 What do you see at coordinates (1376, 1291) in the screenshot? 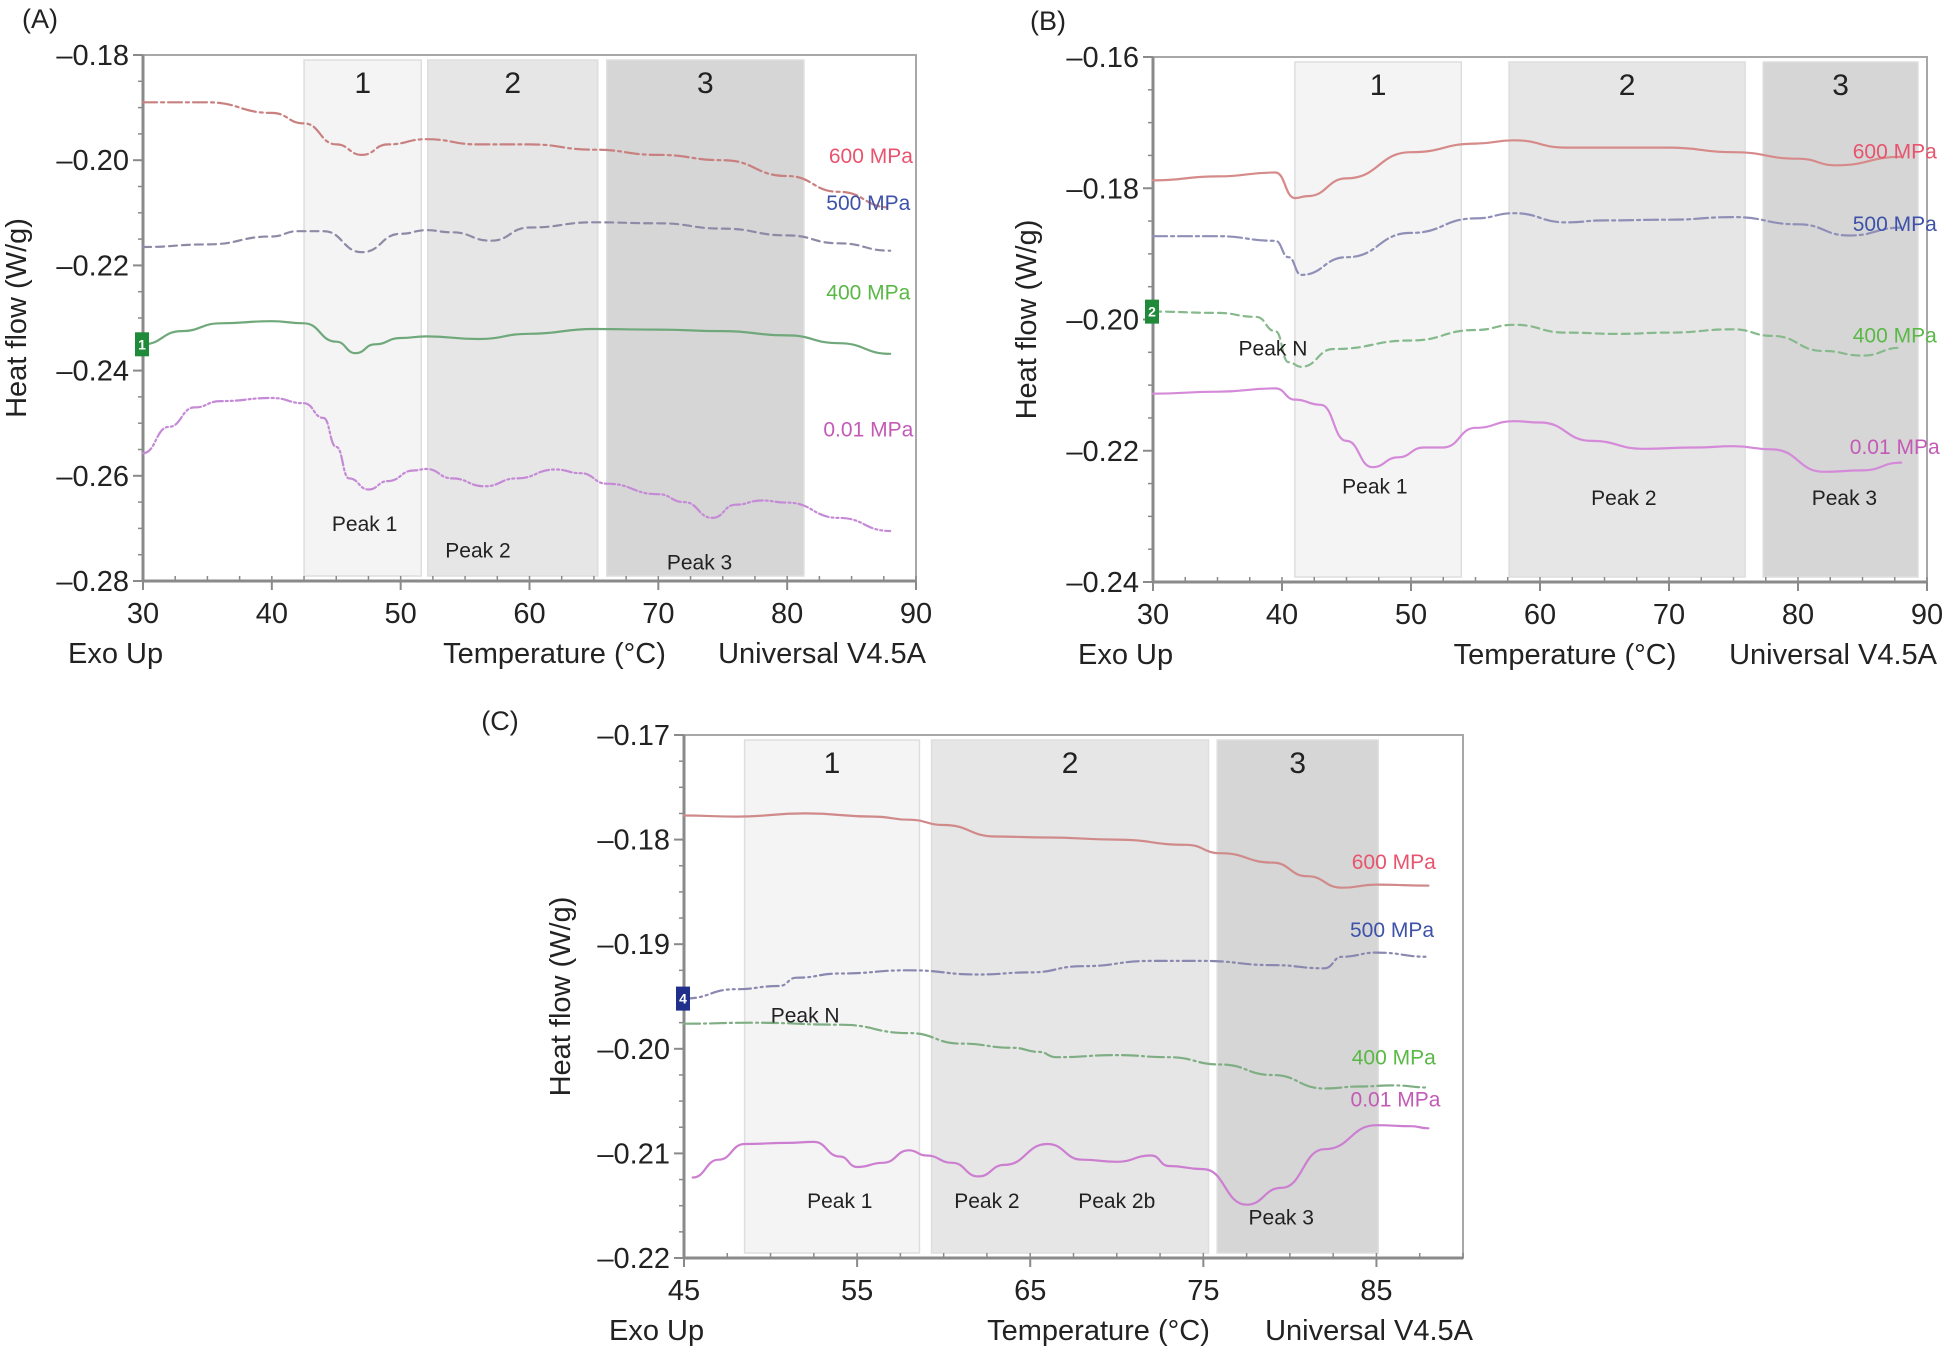
I see `x-tick-label: 85` at bounding box center [1376, 1291].